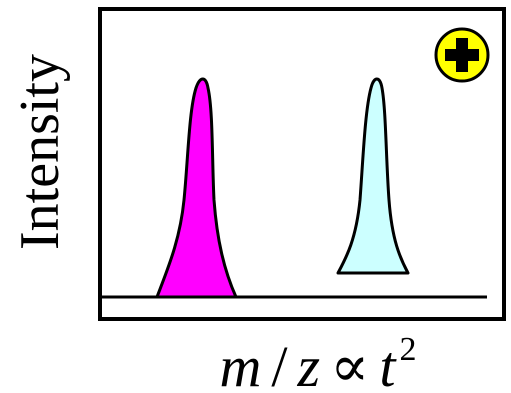 This screenshot has width=511, height=393. What do you see at coordinates (309, 363) in the screenshot?
I see `x-label-z: z` at bounding box center [309, 363].